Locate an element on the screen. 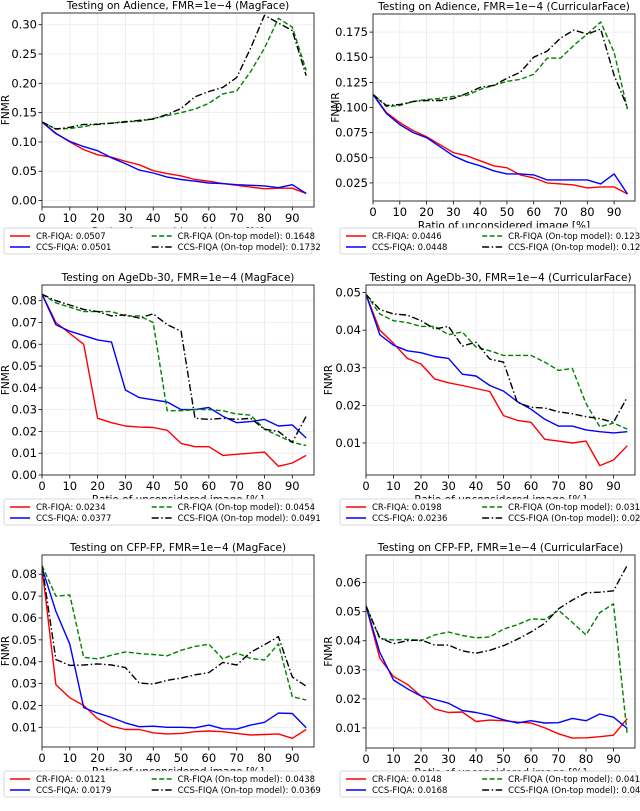 The width and height of the screenshot is (640, 811). y-tick-label: 0.07 is located at coordinates (24, 322).